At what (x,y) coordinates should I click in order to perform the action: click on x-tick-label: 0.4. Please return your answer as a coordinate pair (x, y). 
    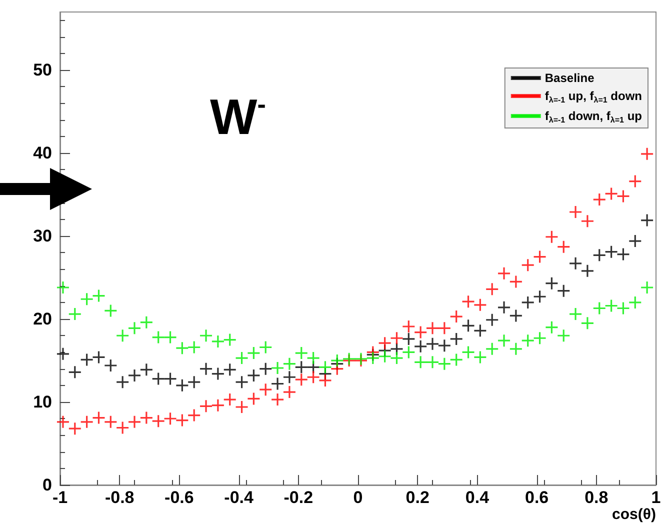
    Looking at the image, I should click on (477, 497).